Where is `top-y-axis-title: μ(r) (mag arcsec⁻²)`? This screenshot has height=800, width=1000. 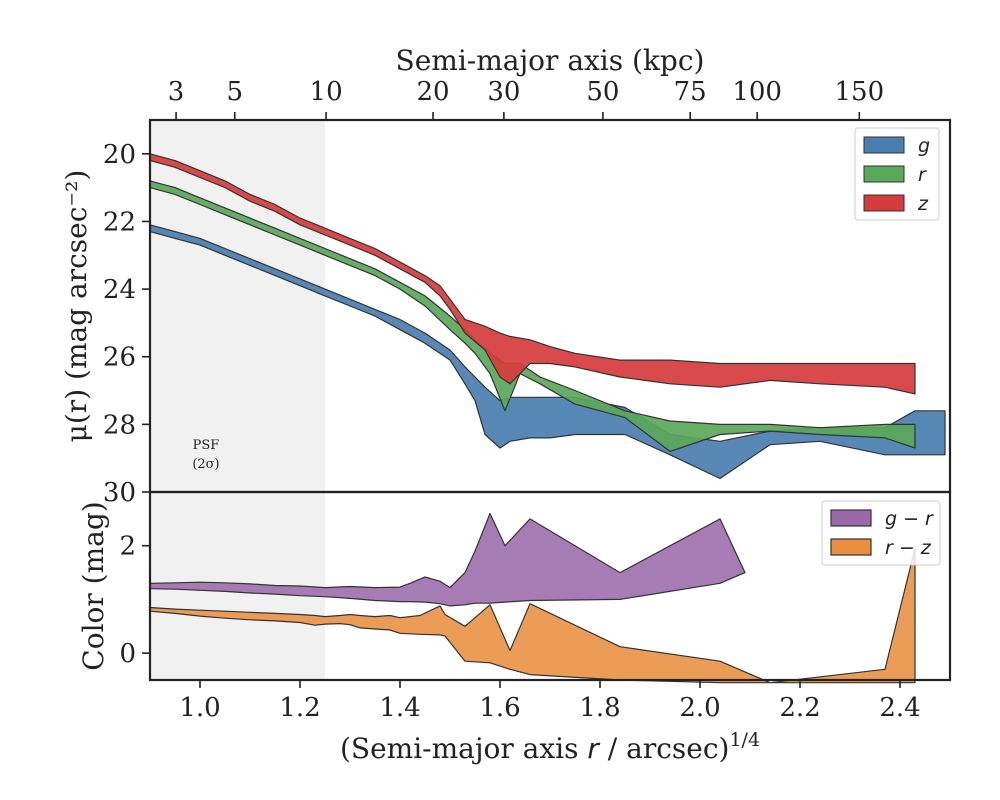 top-y-axis-title: μ(r) (mag arcsec⁻²) is located at coordinates (76, 306).